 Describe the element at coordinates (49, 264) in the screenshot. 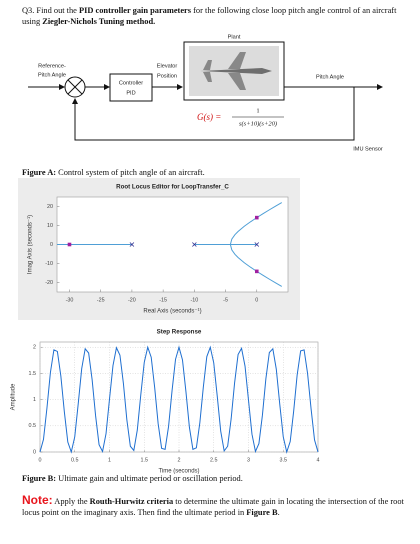

I see `y-tick-label: -10` at that location.